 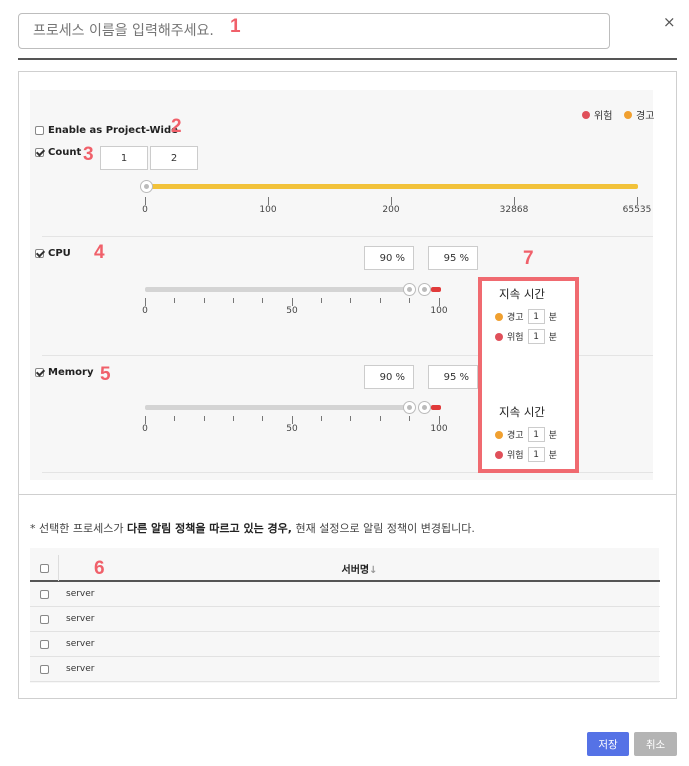 What do you see at coordinates (174, 158) in the screenshot?
I see `count-max-input: 2` at bounding box center [174, 158].